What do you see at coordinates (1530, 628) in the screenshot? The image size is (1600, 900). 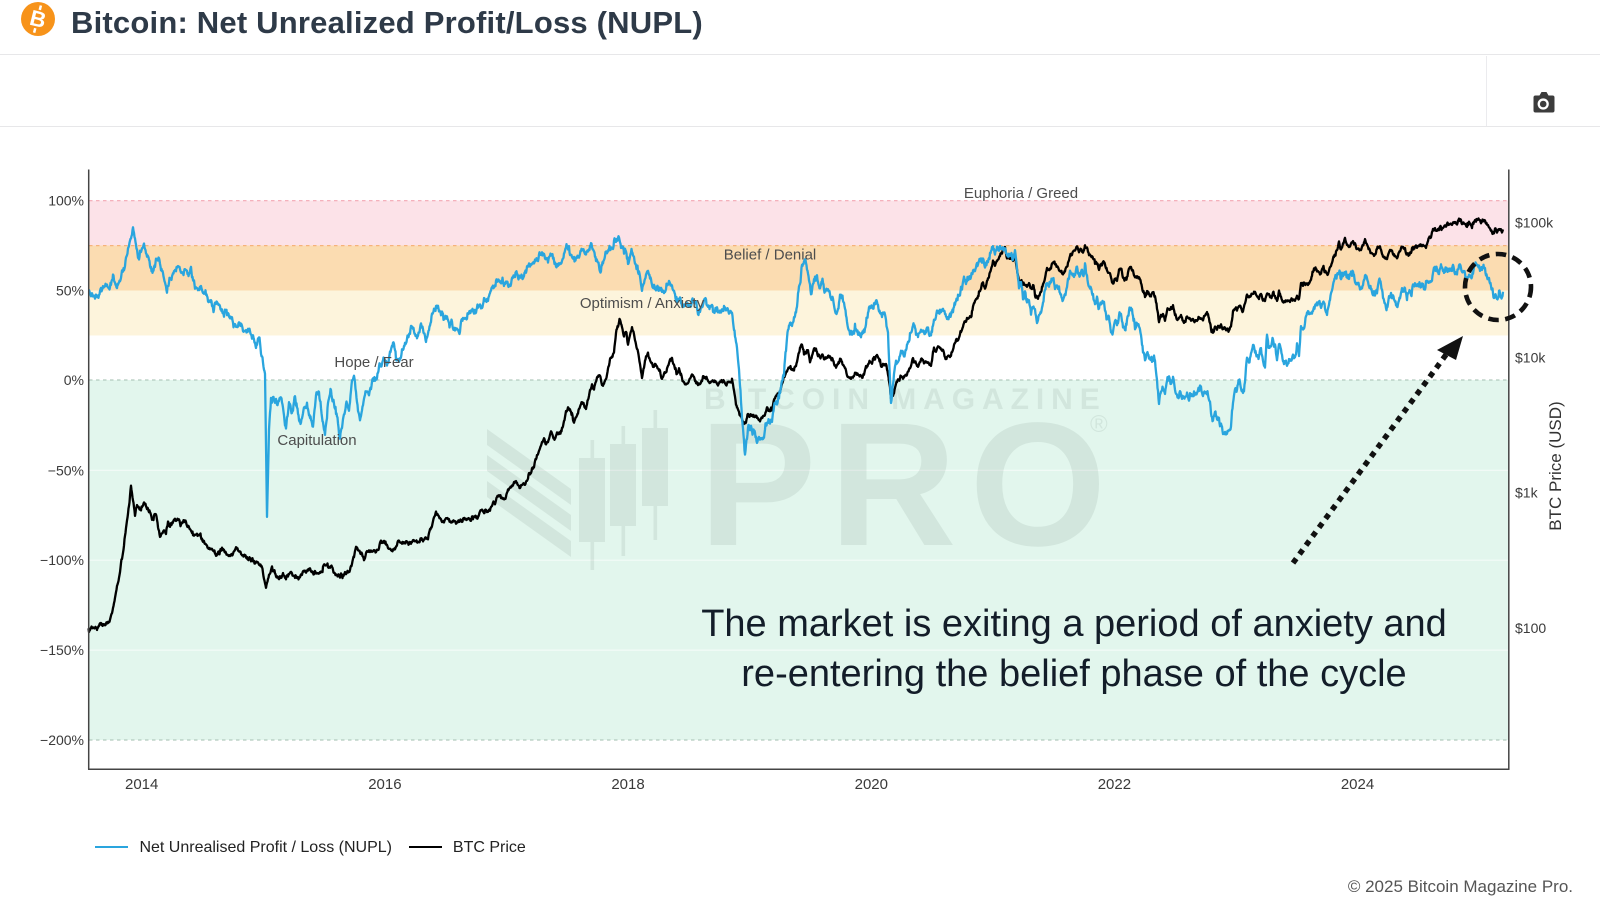 I see `svg-text: $100` at bounding box center [1530, 628].